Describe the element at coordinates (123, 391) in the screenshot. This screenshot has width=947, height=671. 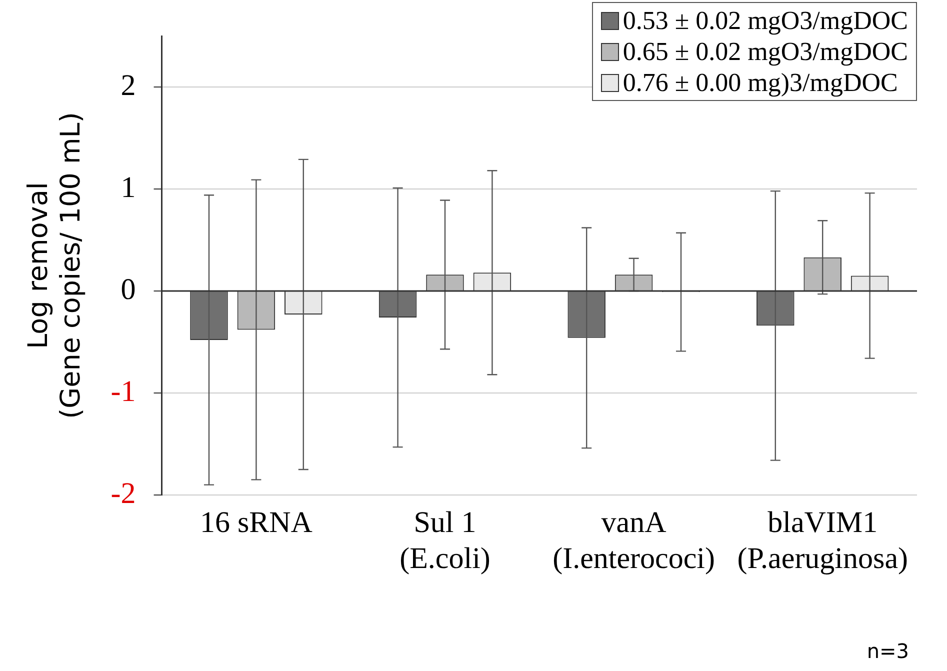
I see `y-tick-label: -1` at that location.